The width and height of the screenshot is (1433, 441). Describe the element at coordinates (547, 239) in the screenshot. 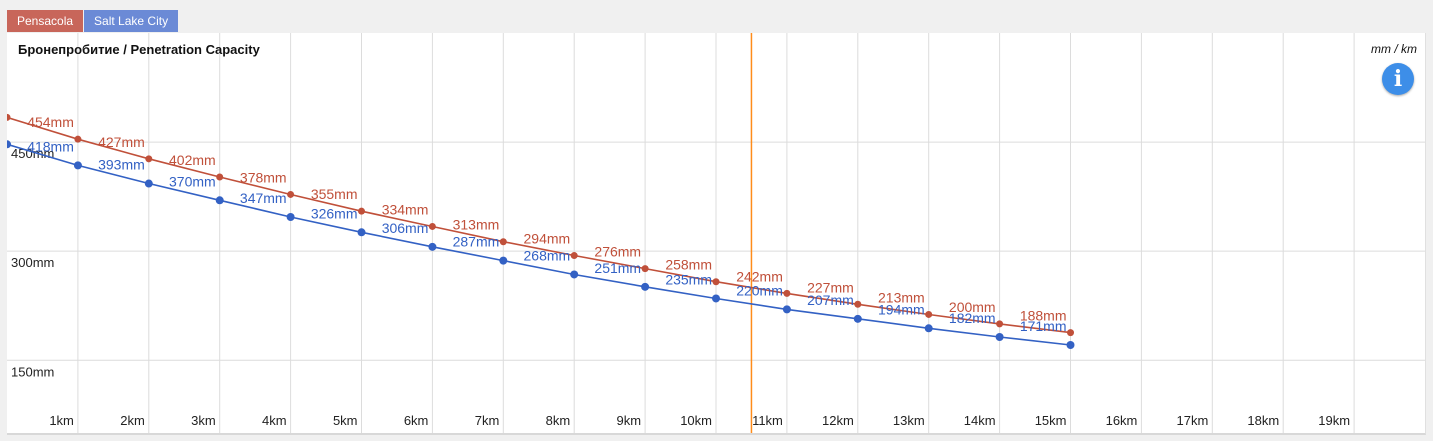

I see `pensacola-data-label: 294mm` at that location.